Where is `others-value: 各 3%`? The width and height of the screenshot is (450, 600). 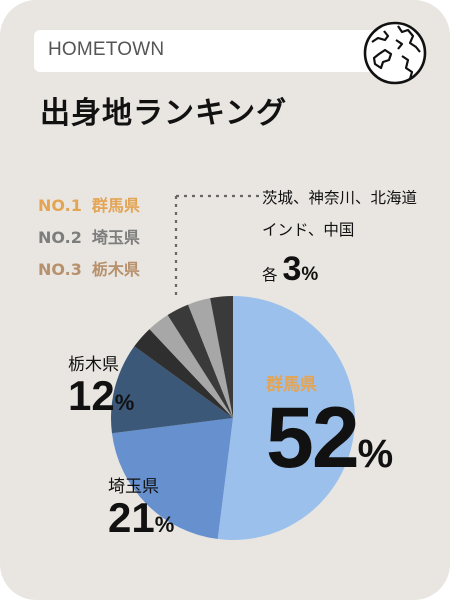 others-value: 各 3% is located at coordinates (290, 269).